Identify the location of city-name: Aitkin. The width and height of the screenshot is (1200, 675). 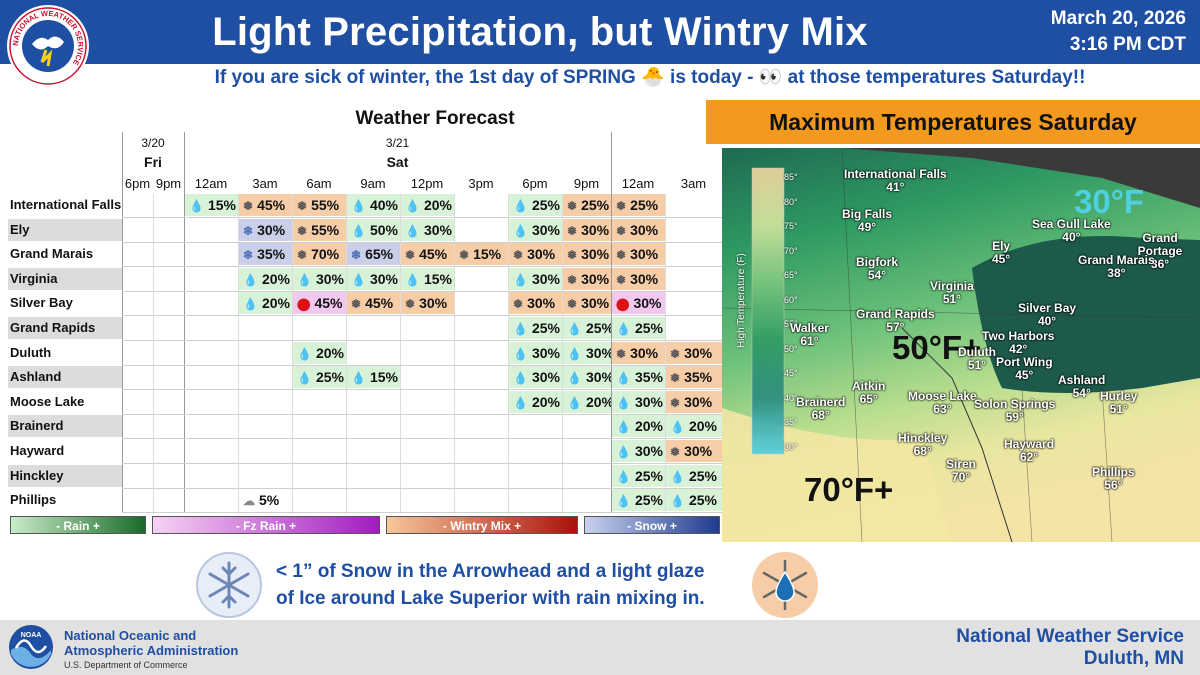
(869, 386).